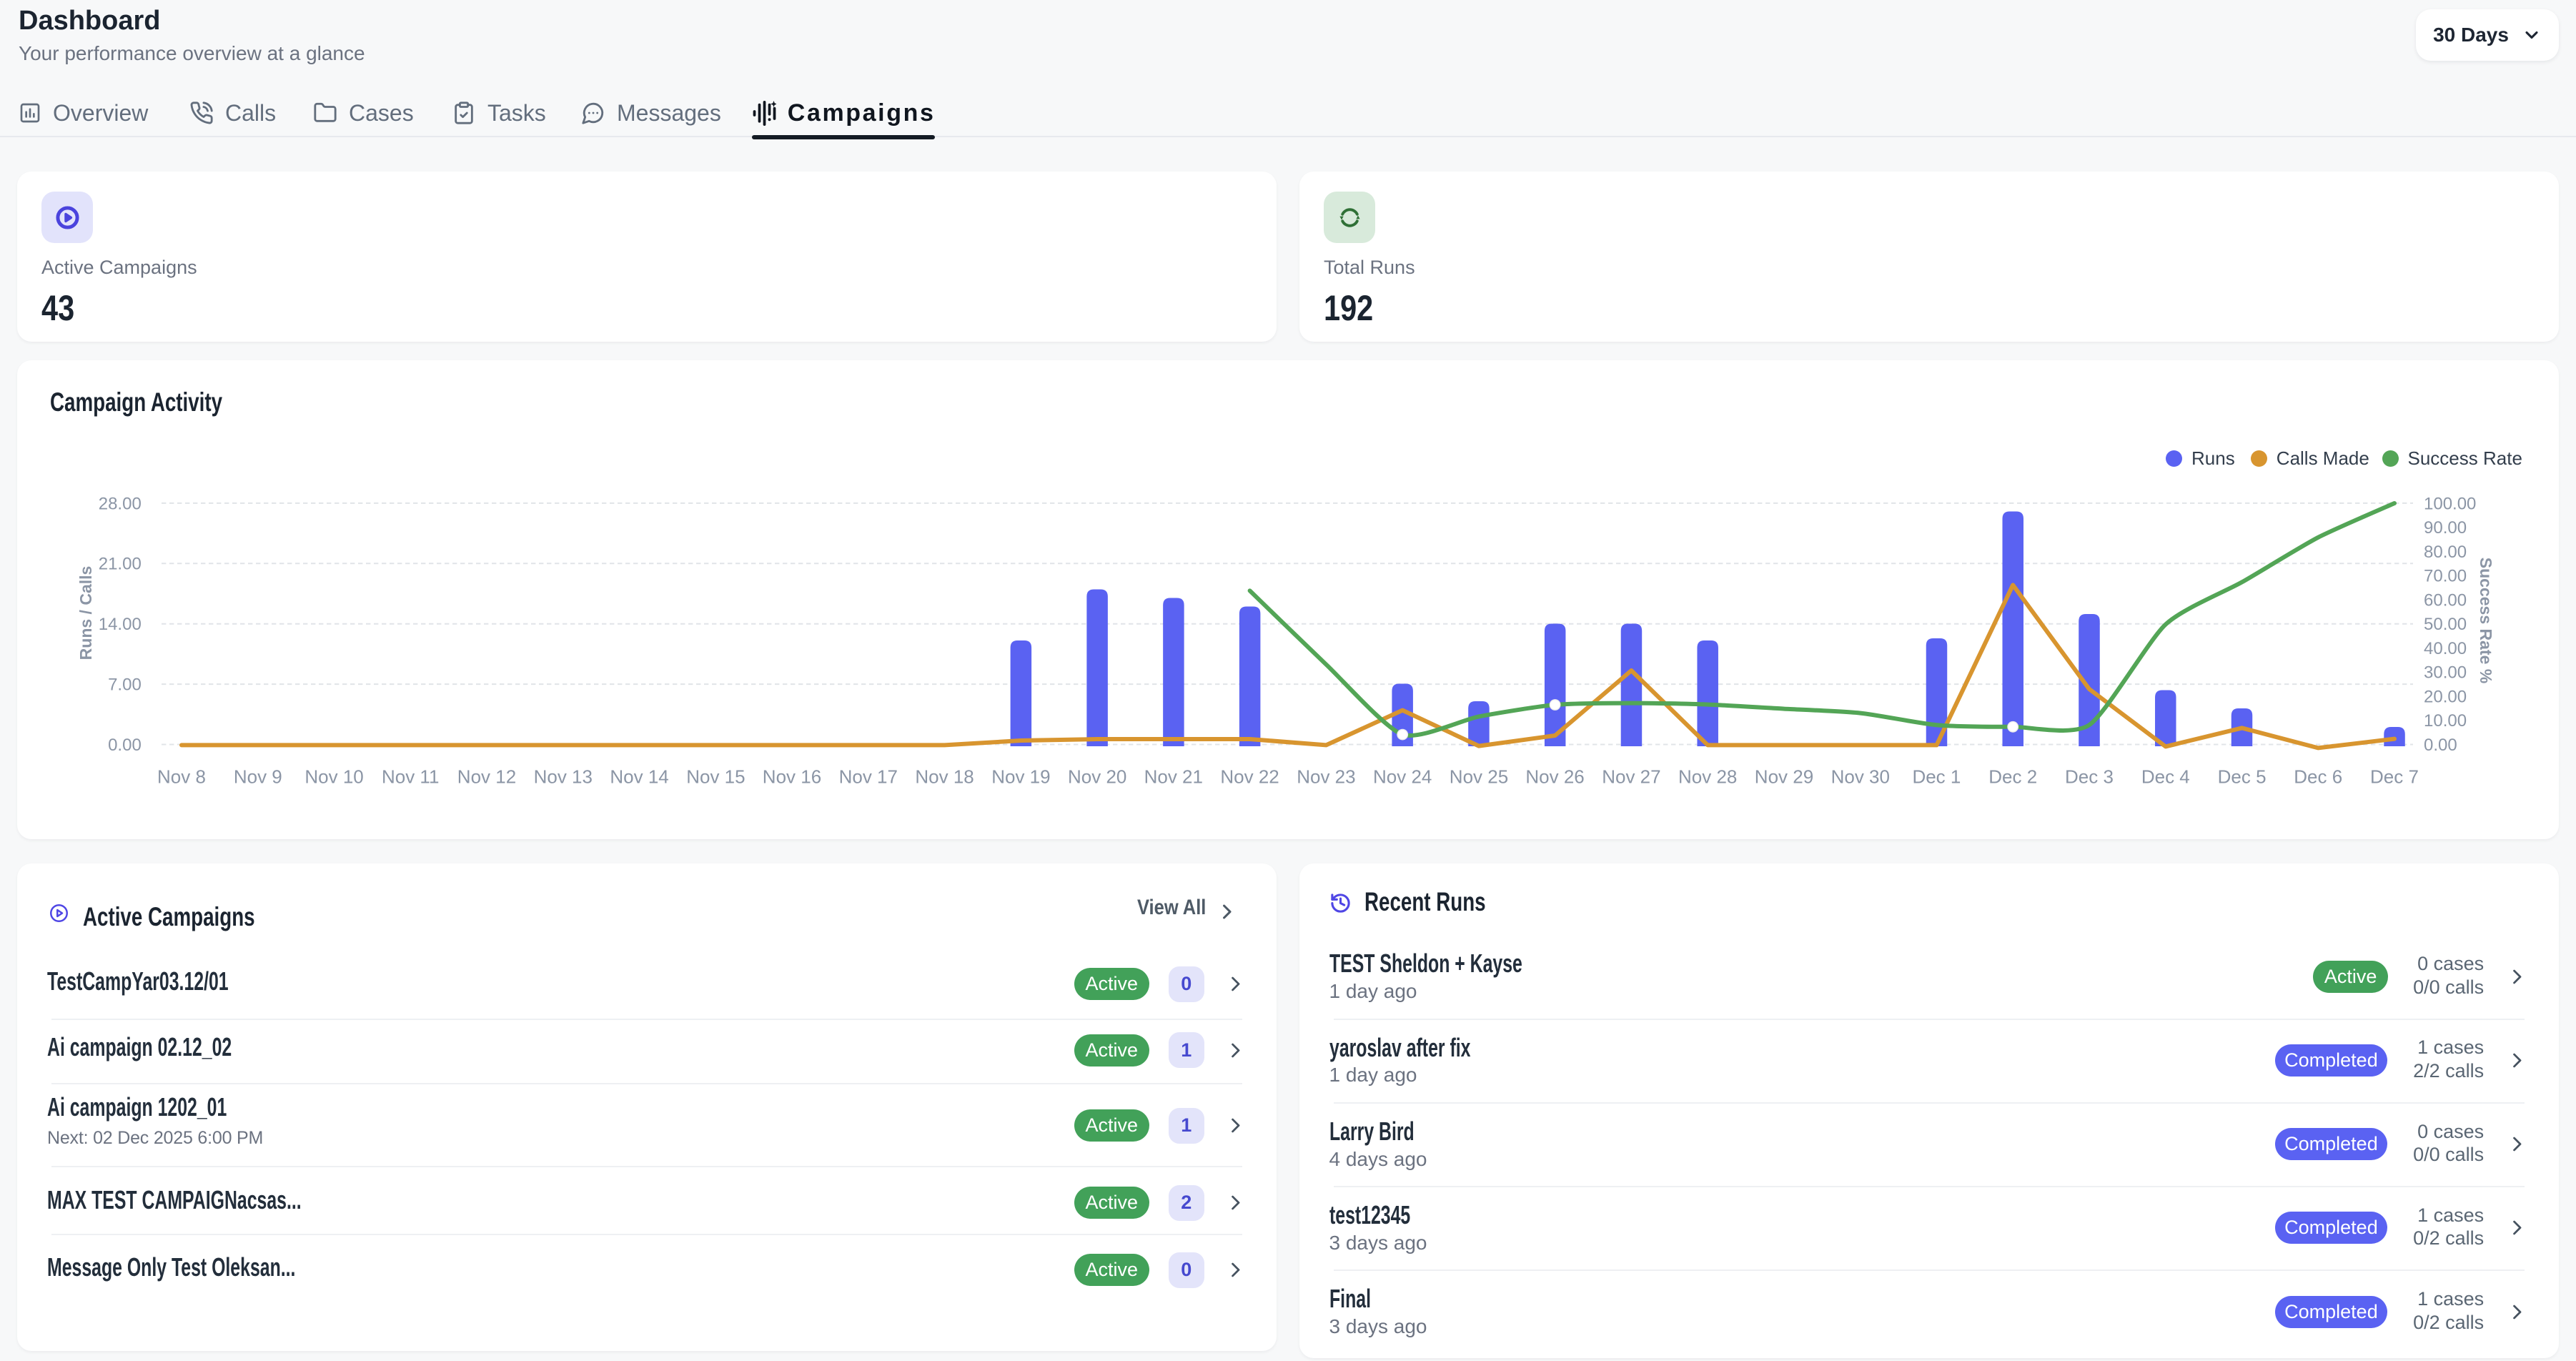 This screenshot has height=1361, width=2576. Describe the element at coordinates (2394, 776) in the screenshot. I see `svg-text: Dec 7` at that location.